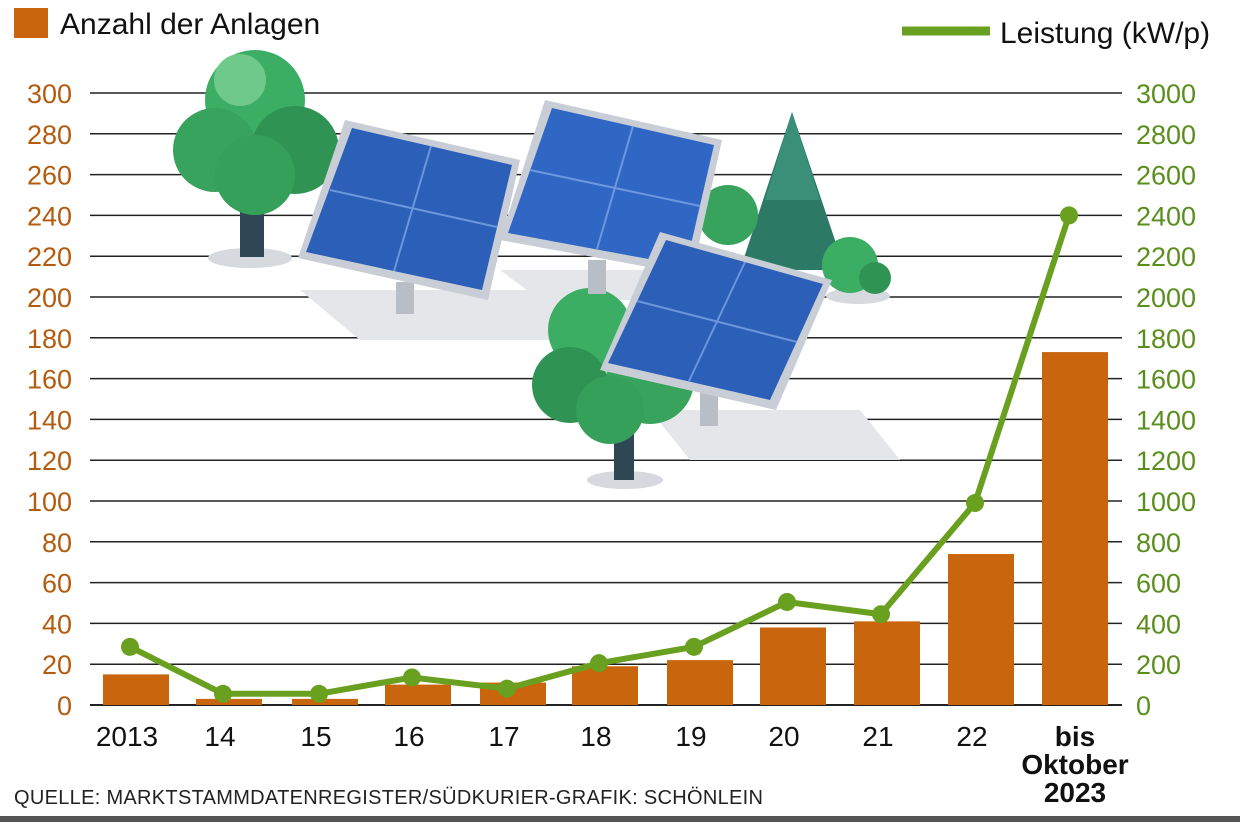  What do you see at coordinates (1166, 298) in the screenshot?
I see `right-axis-tick-label: 2000` at bounding box center [1166, 298].